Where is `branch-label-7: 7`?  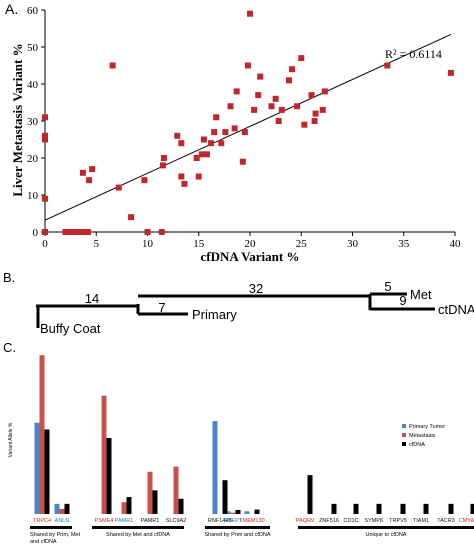
branch-label-7: 7 is located at coordinates (161, 307).